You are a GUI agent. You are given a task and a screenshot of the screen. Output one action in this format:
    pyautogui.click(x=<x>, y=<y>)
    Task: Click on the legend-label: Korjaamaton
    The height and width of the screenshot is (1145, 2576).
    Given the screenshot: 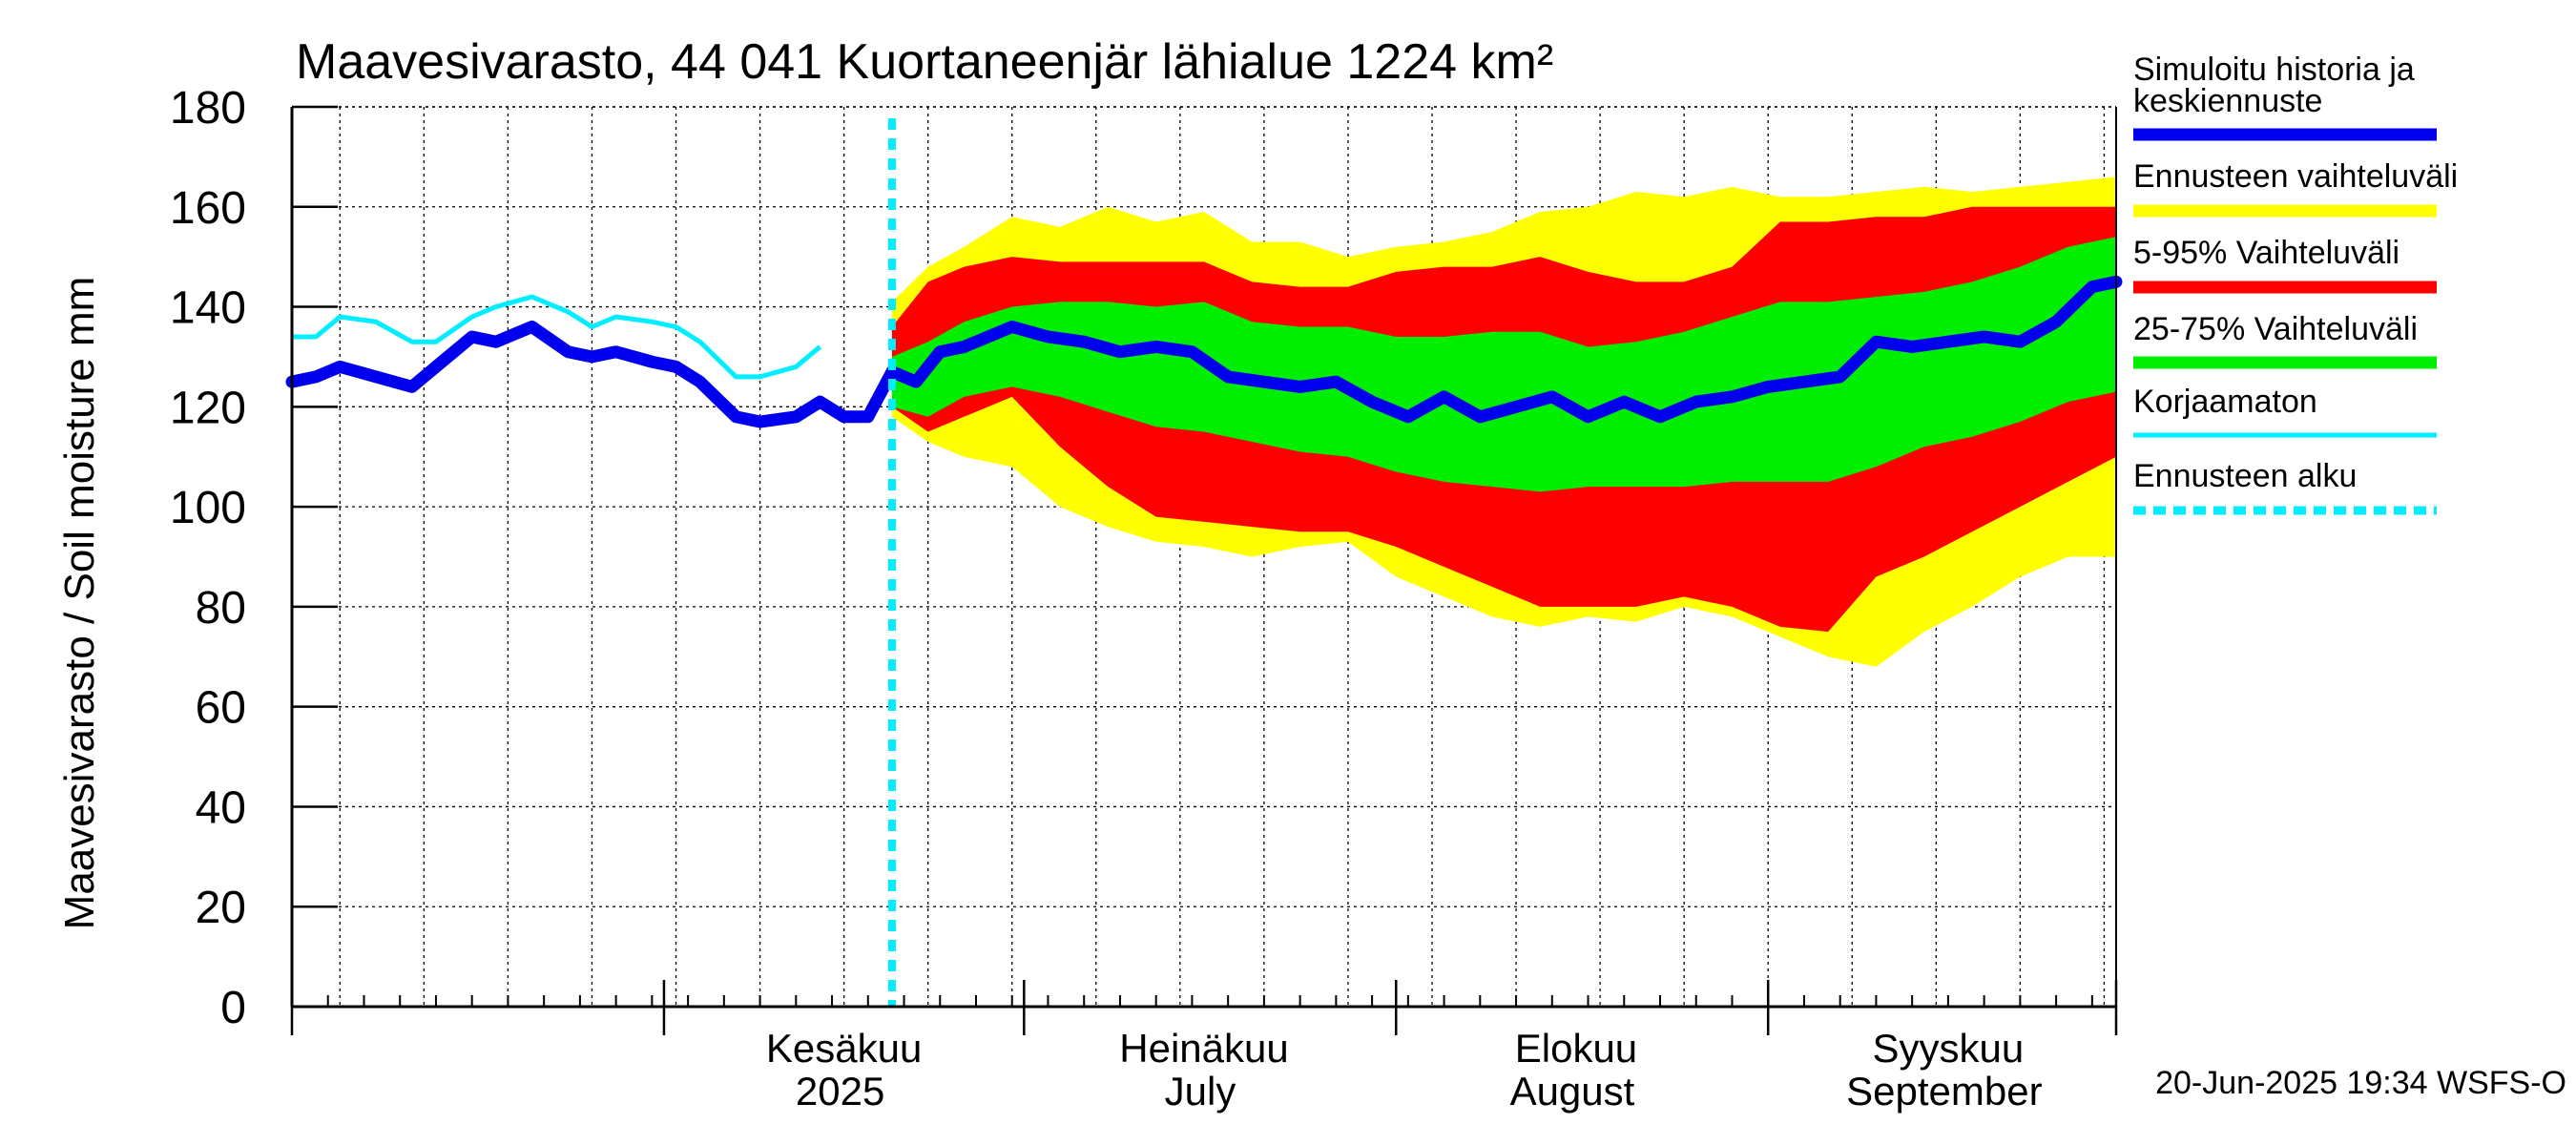 What is the action you would take?
    pyautogui.click(x=2225, y=402)
    